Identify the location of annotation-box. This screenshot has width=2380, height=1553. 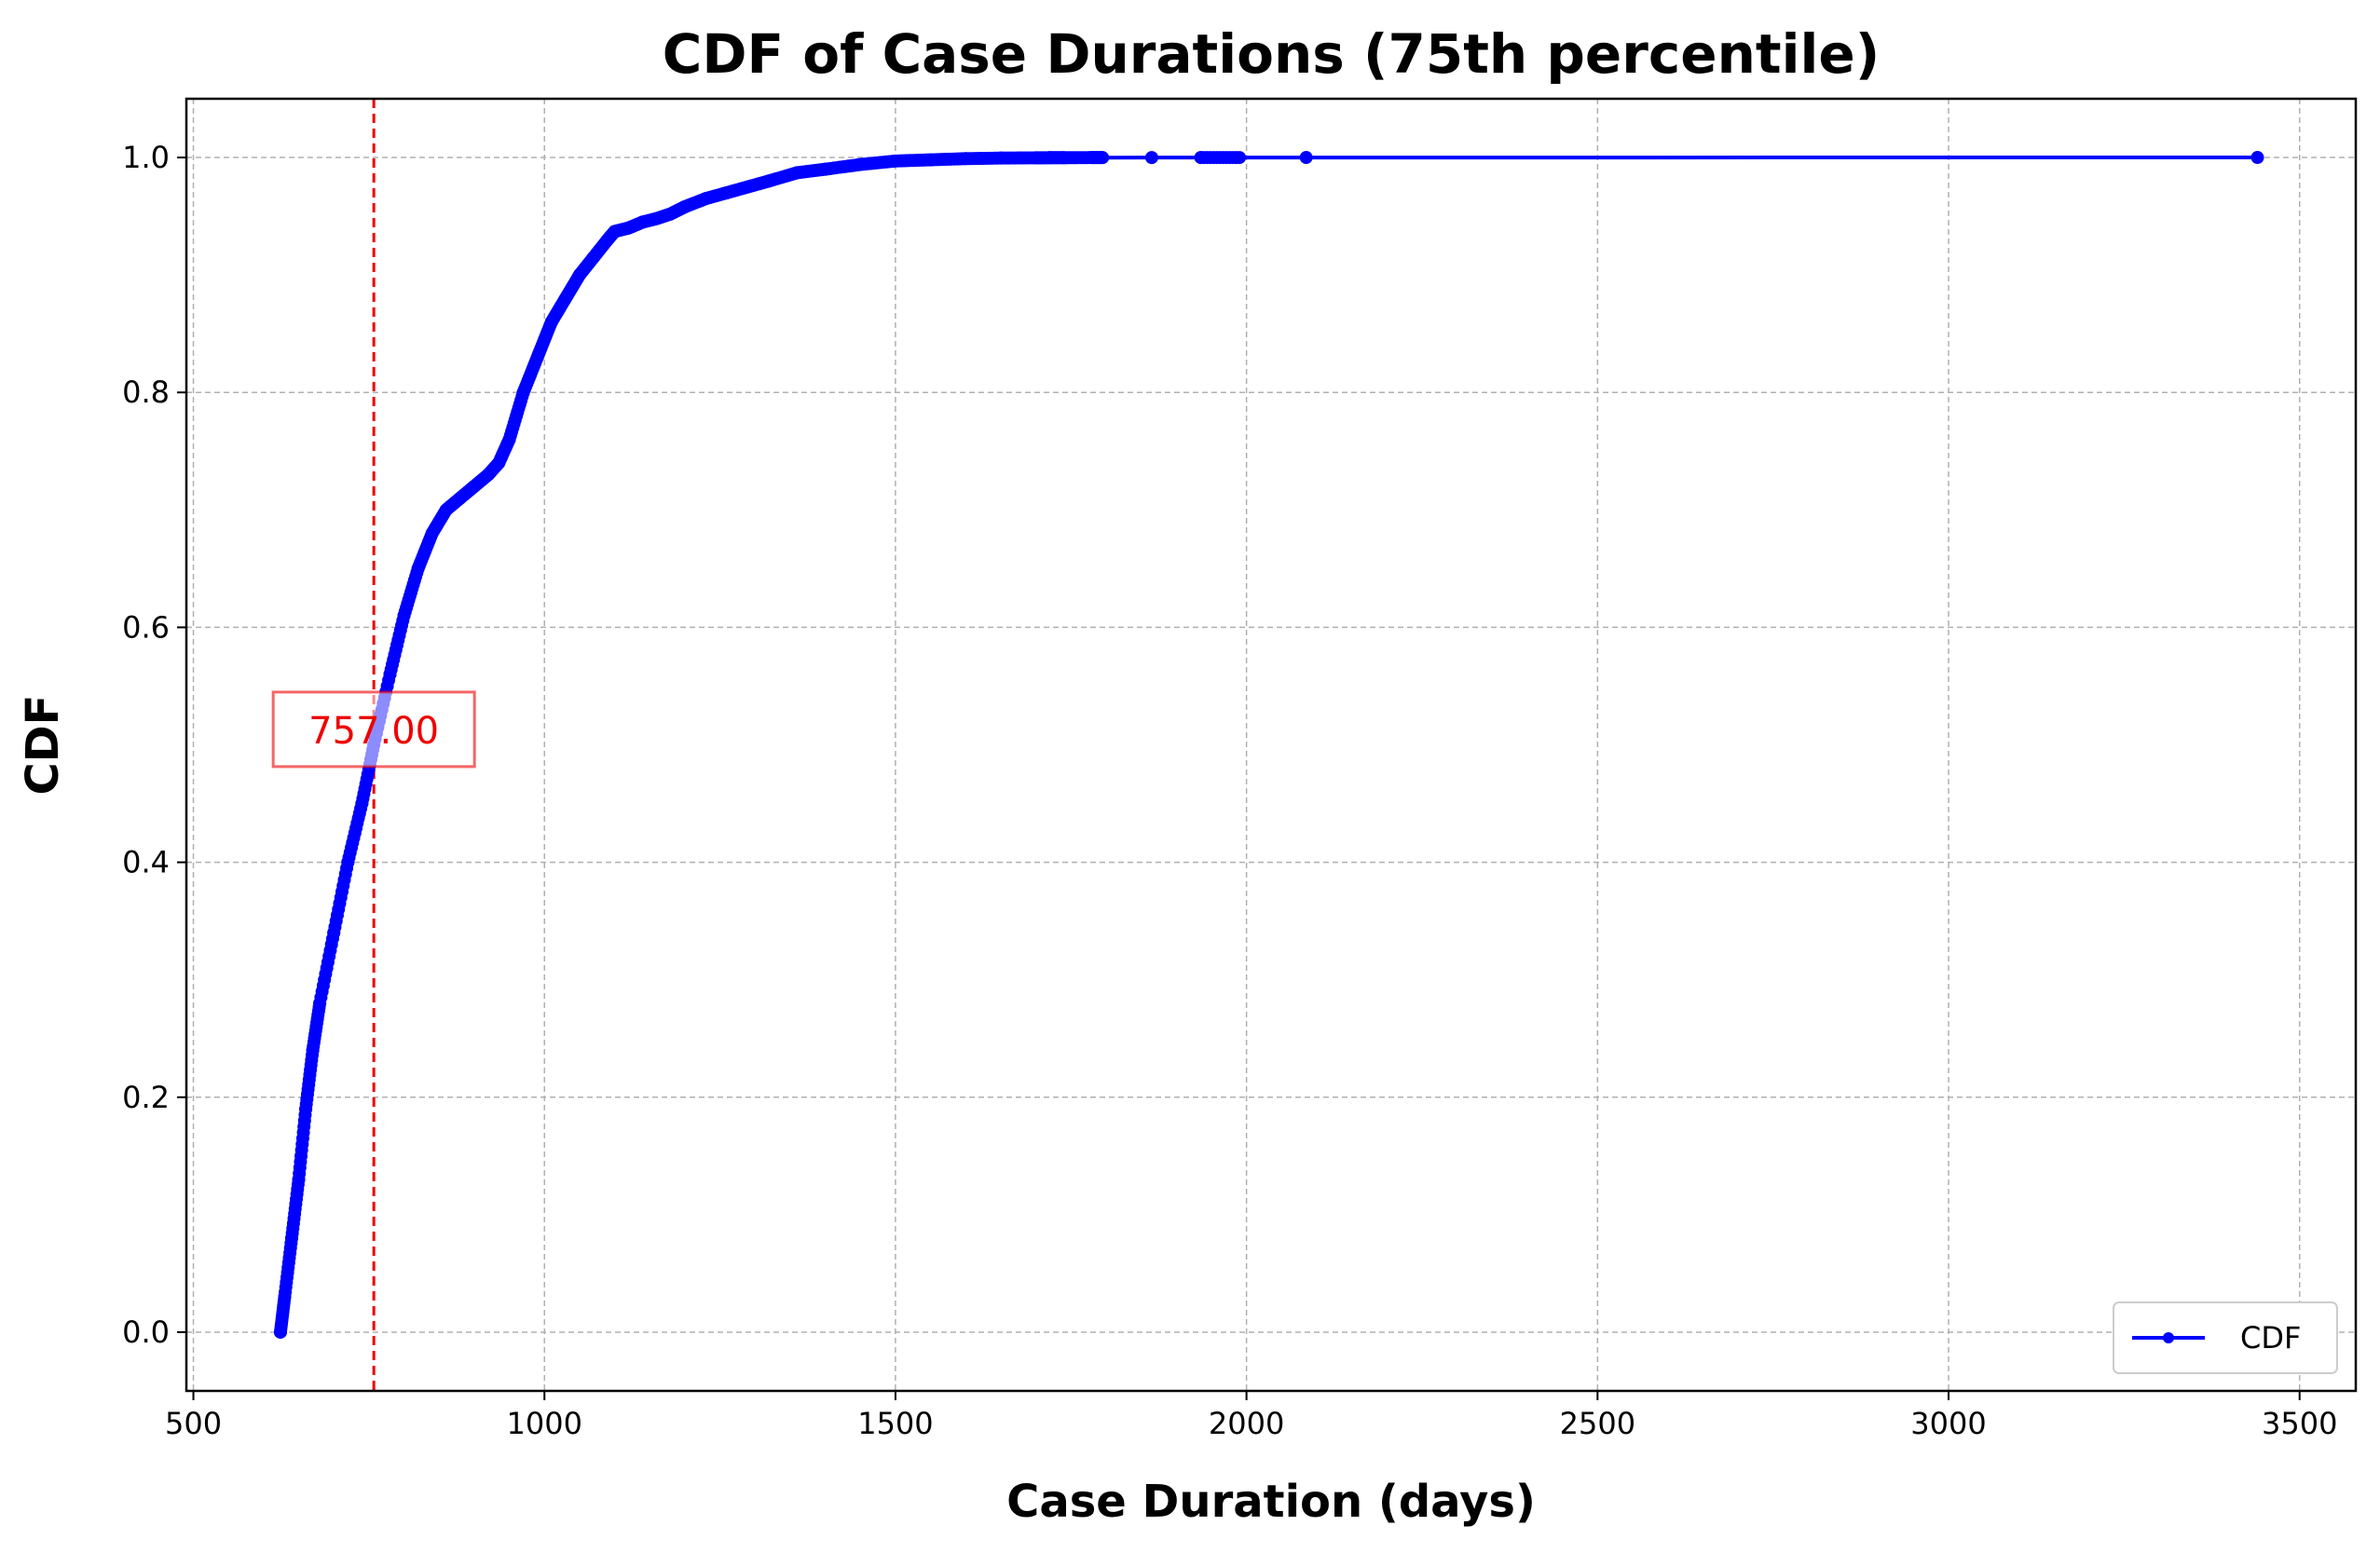
(373, 729).